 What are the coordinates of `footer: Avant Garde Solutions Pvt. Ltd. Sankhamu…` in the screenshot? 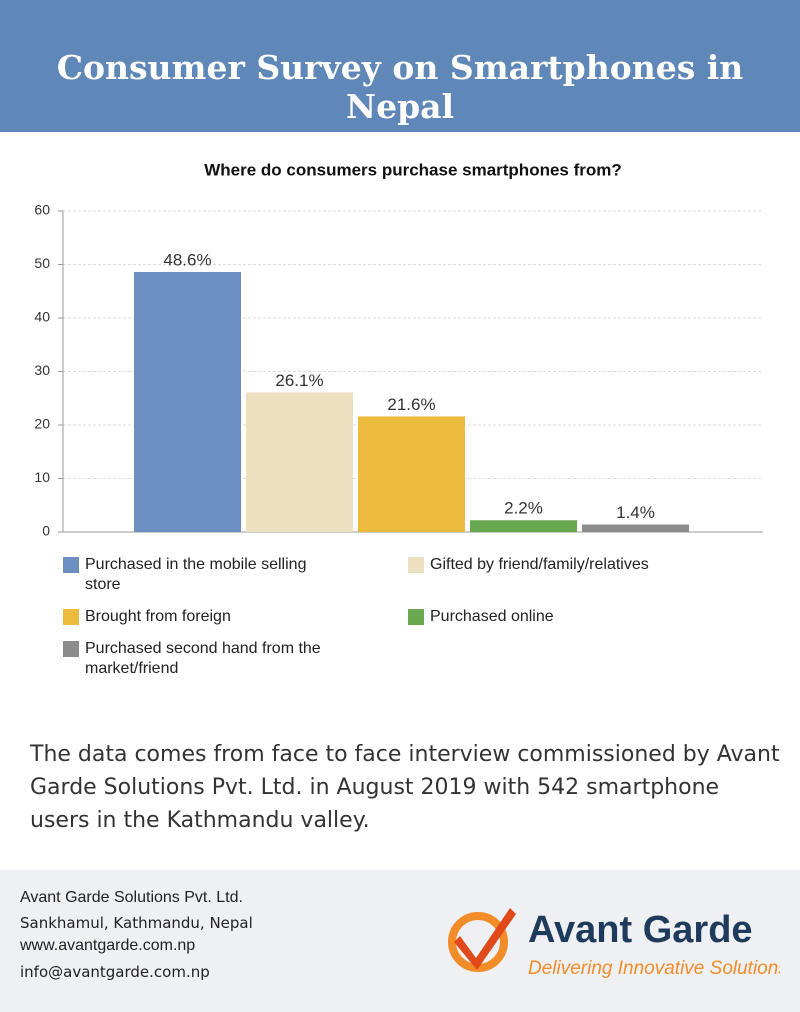 It's located at (400, 941).